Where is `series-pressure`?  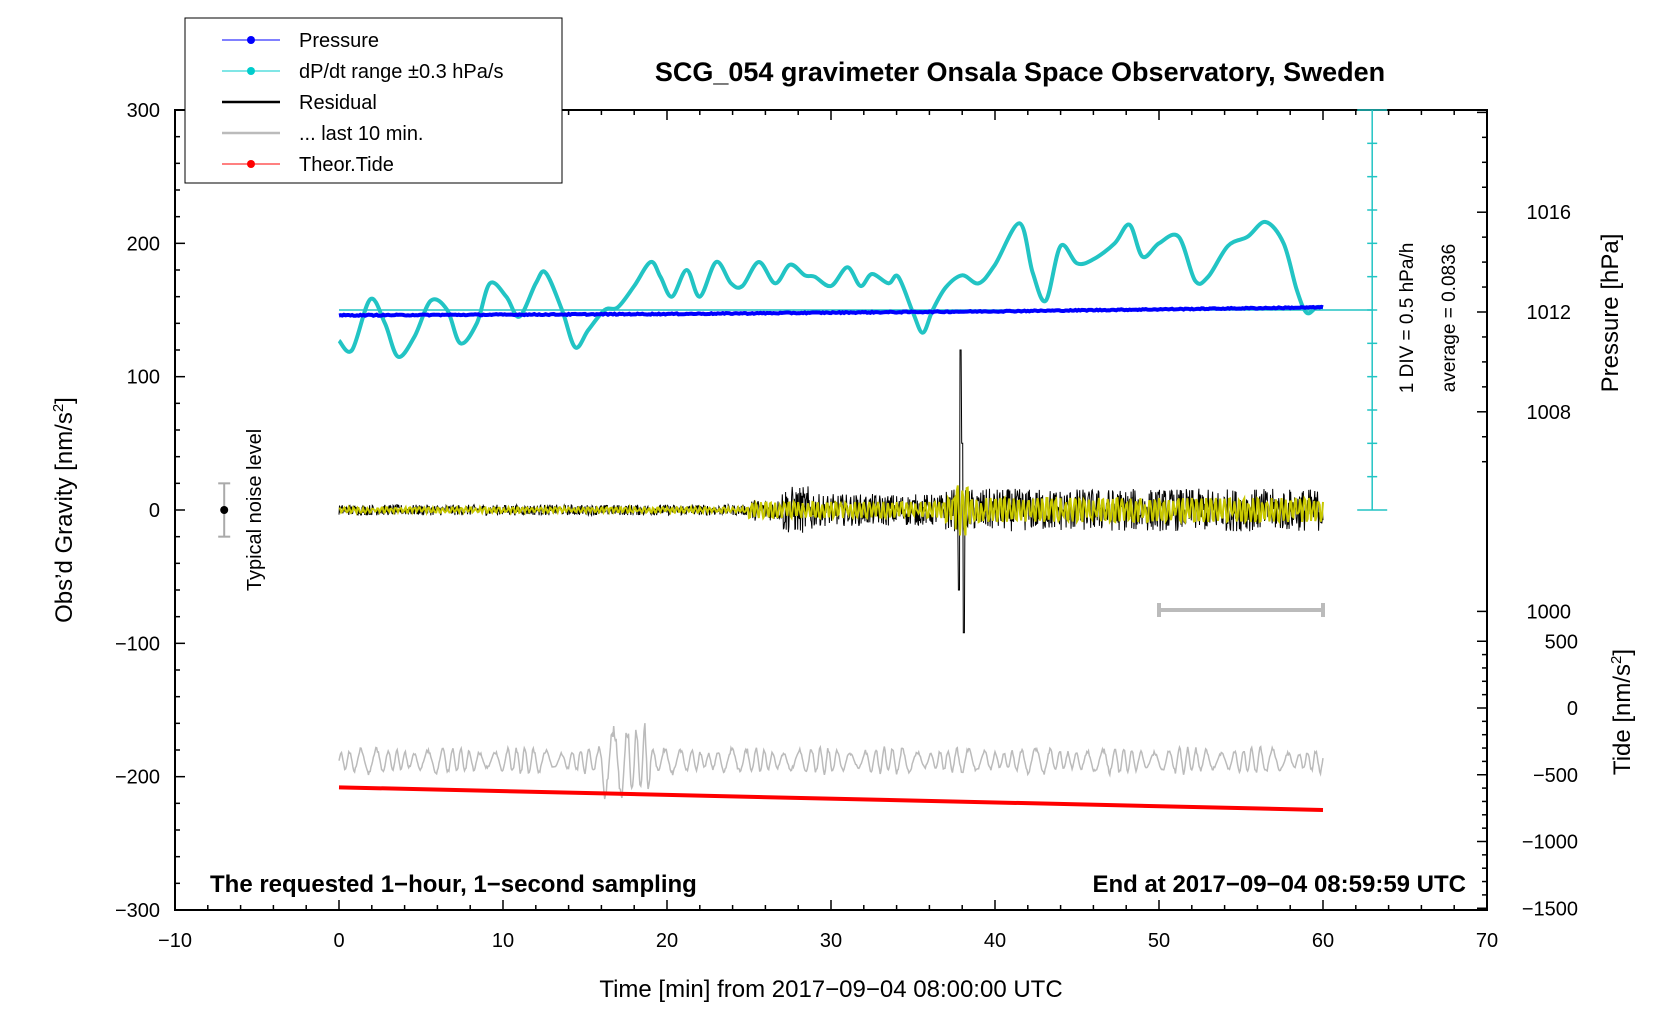
series-pressure is located at coordinates (831, 311).